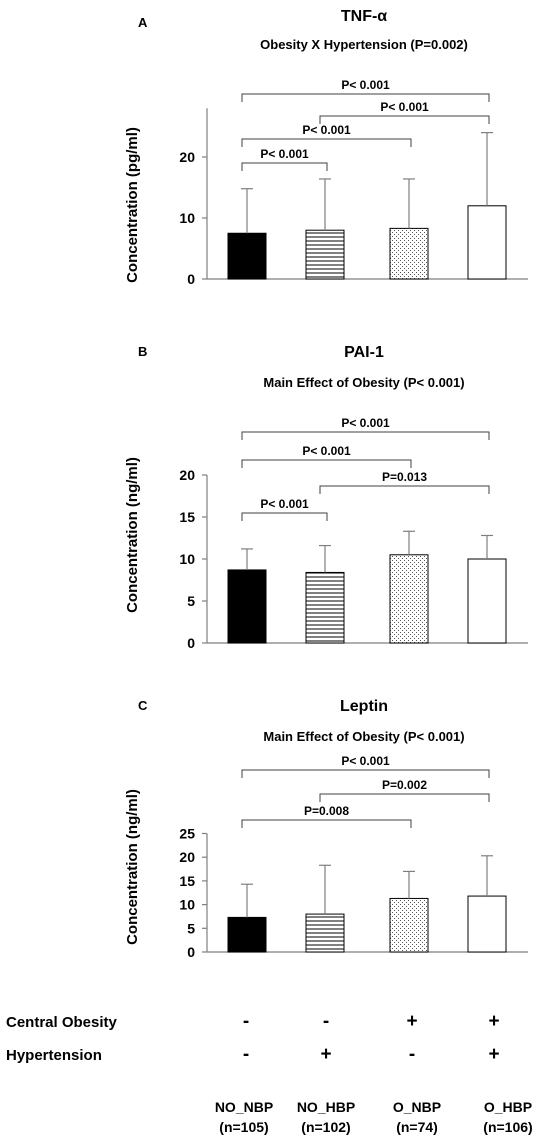 This screenshot has height=1140, width=553. What do you see at coordinates (187, 834) in the screenshot?
I see `y-tick-label: 25` at bounding box center [187, 834].